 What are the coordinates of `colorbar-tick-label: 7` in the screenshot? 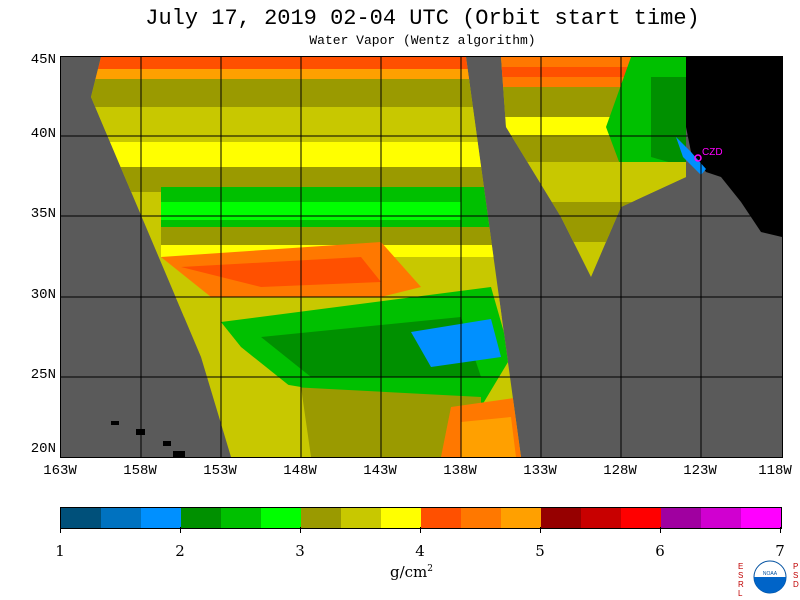 It's located at (780, 551).